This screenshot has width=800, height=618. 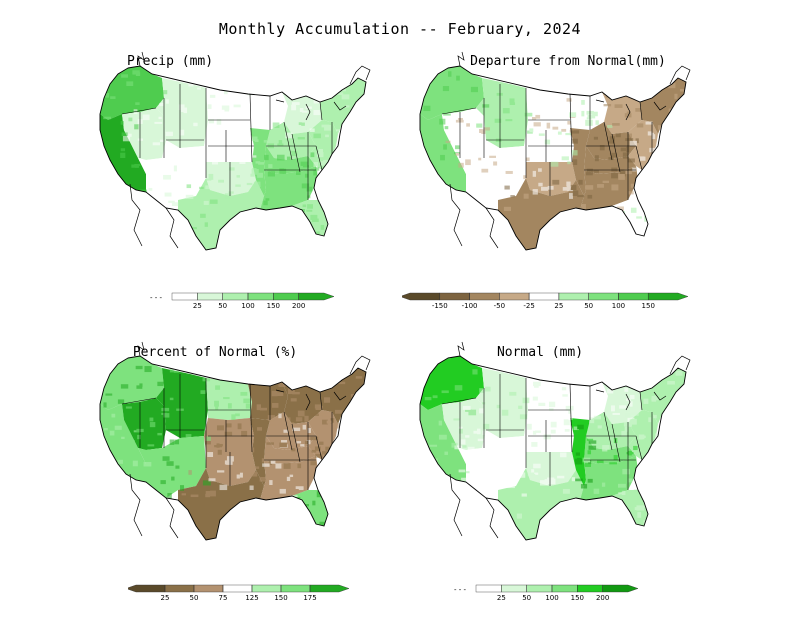 I want to click on normal-map, so click(x=555, y=441).